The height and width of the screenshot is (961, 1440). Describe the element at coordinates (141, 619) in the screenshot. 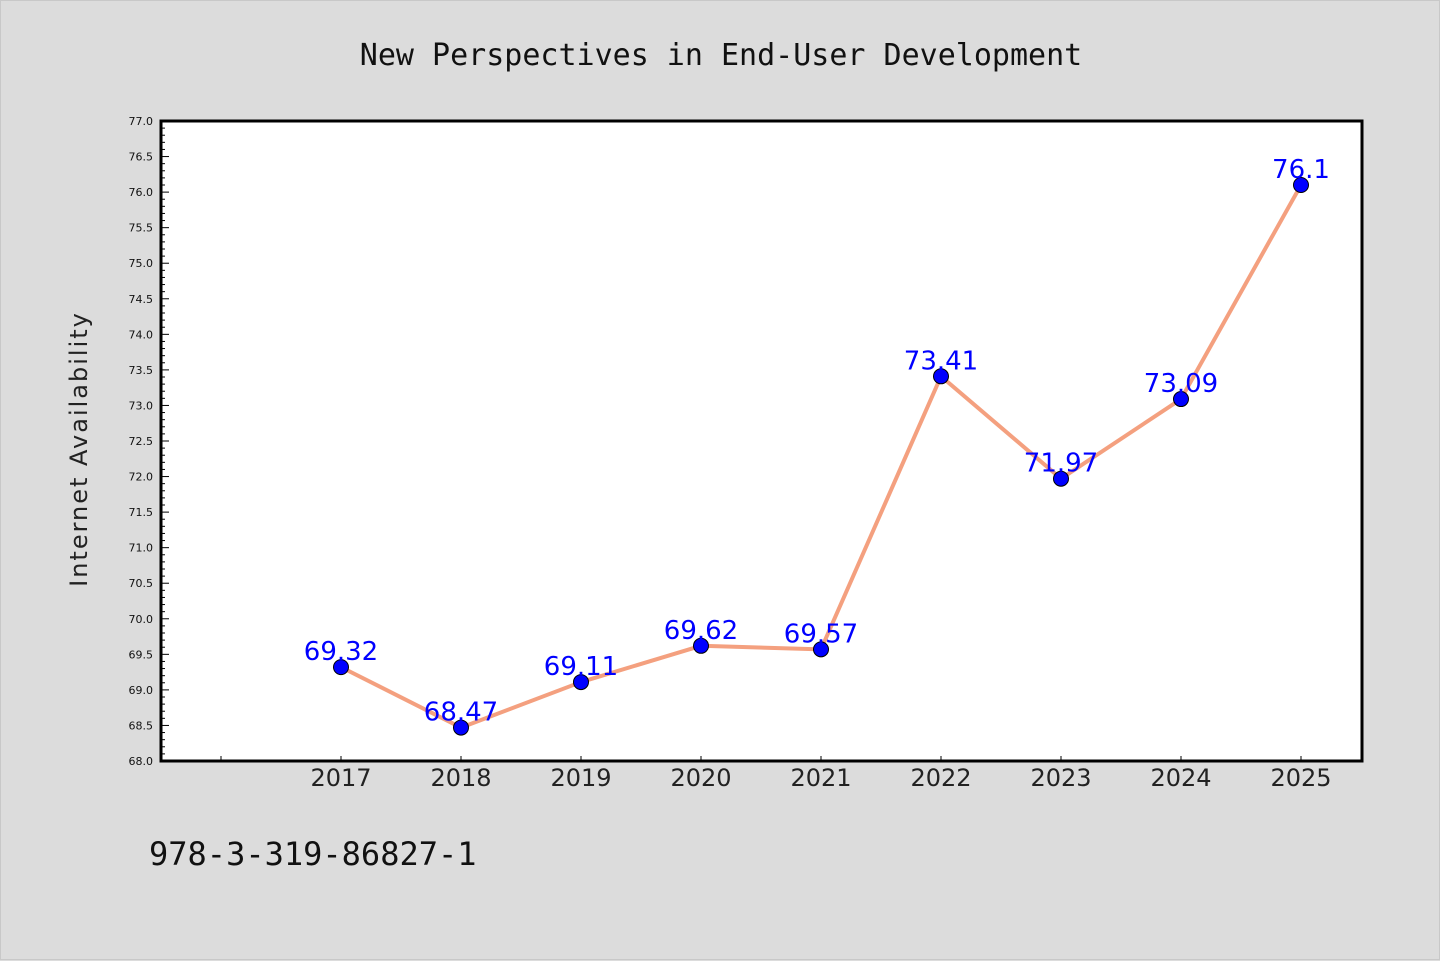

I see `y-tick-label: 70.0` at that location.